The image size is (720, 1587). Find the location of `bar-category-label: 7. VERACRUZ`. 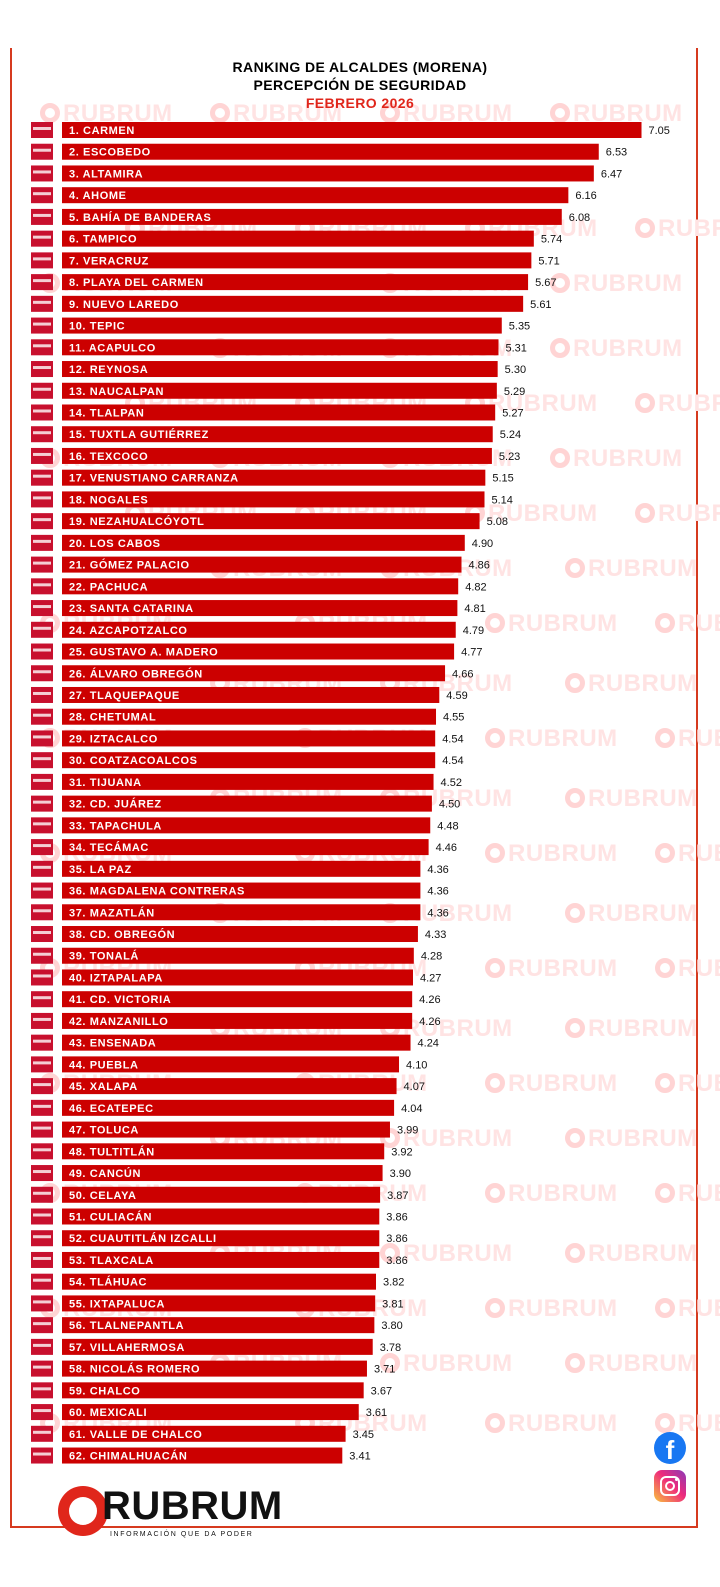

bar-category-label: 7. VERACRUZ is located at coordinates (109, 261).